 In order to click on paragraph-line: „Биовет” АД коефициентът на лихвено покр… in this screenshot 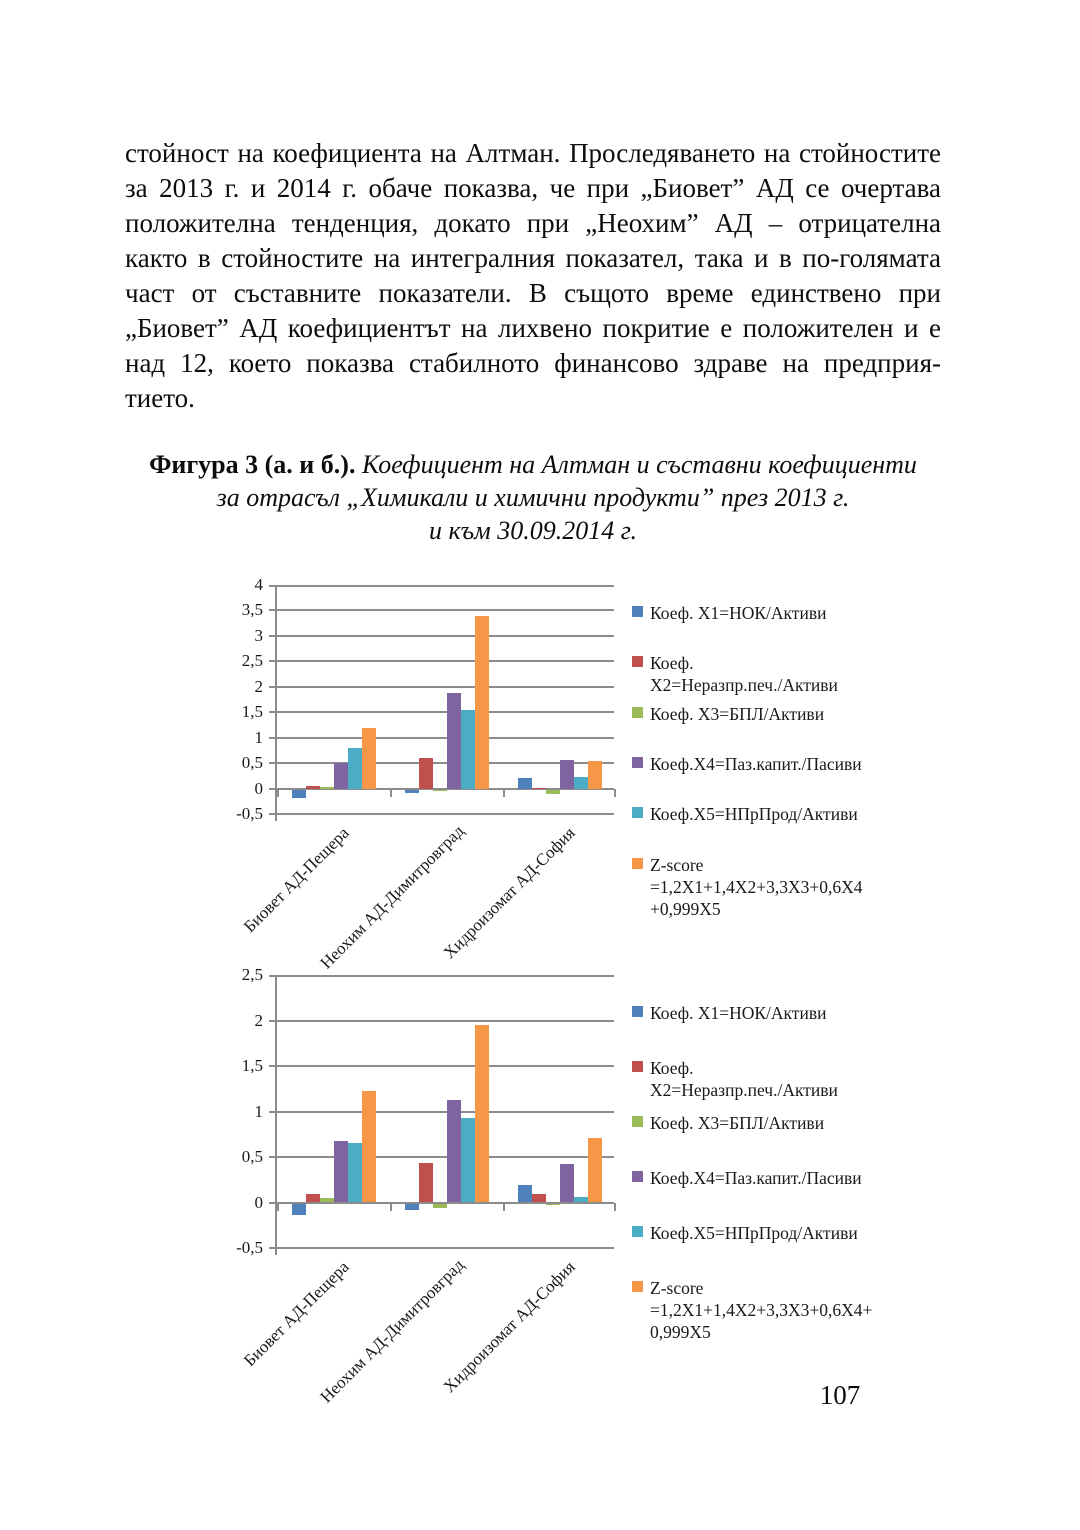, I will do `click(533, 328)`.